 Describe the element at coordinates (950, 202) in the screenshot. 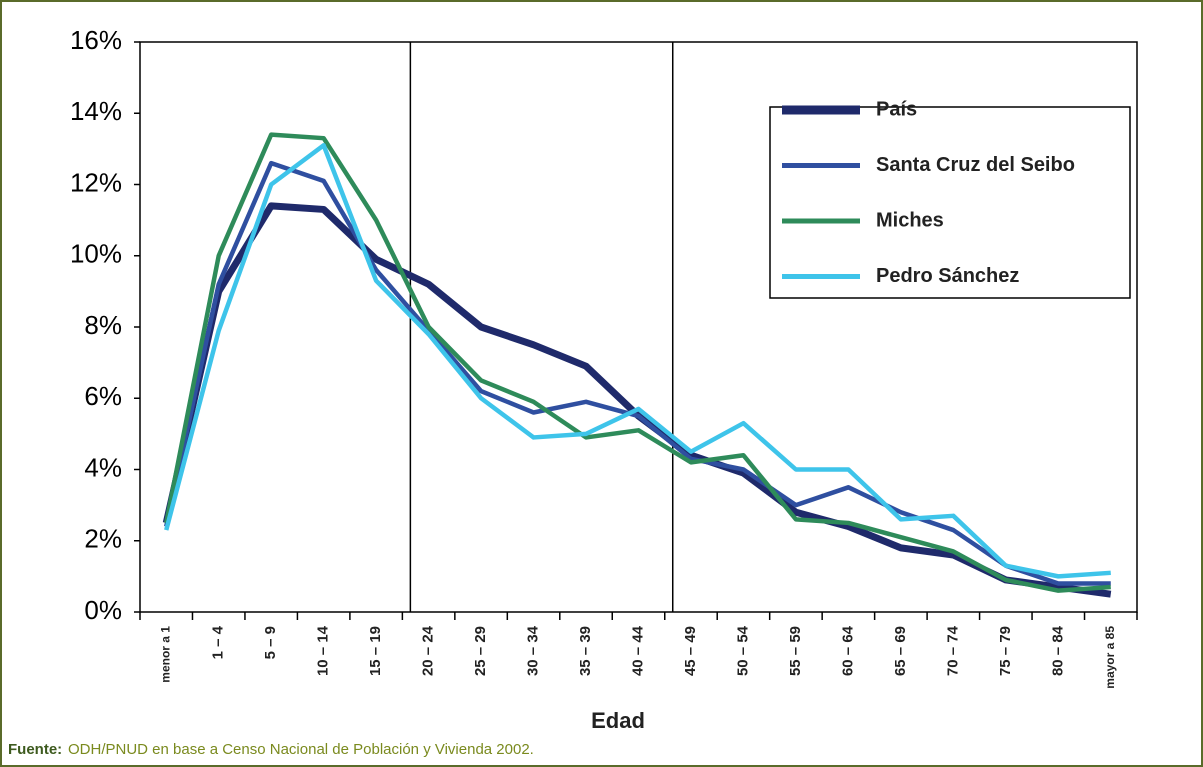

I see `legend-box` at that location.